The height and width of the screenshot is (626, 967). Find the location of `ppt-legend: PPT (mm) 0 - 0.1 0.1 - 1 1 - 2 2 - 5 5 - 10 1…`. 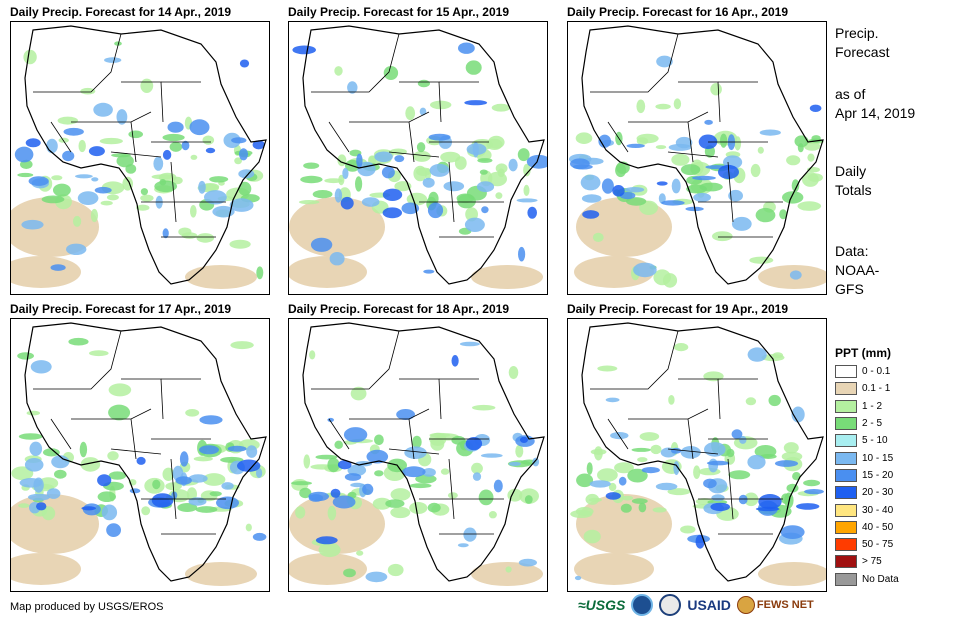

ppt-legend: PPT (mm) 0 - 0.1 0.1 - 1 1 - 2 2 - 5 5 - 10 1… is located at coordinates (897, 467).